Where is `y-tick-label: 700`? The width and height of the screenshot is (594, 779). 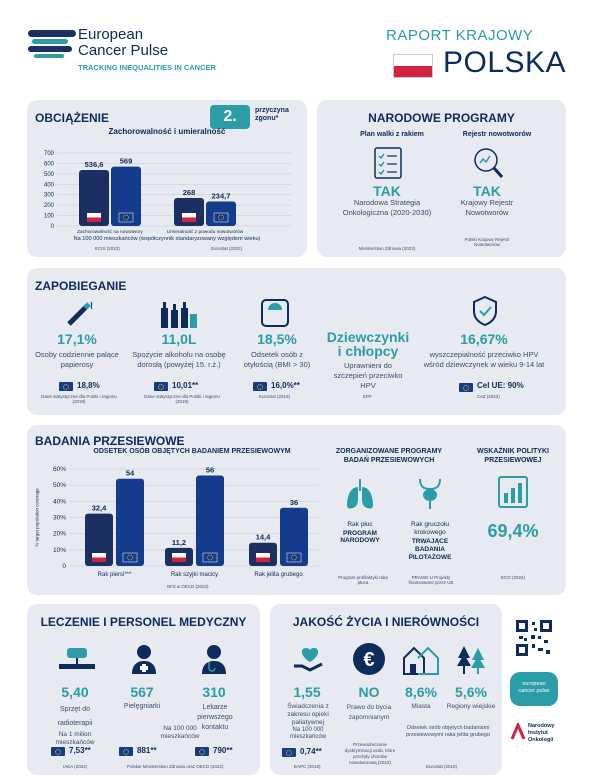 y-tick-label: 700 is located at coordinates (49, 154).